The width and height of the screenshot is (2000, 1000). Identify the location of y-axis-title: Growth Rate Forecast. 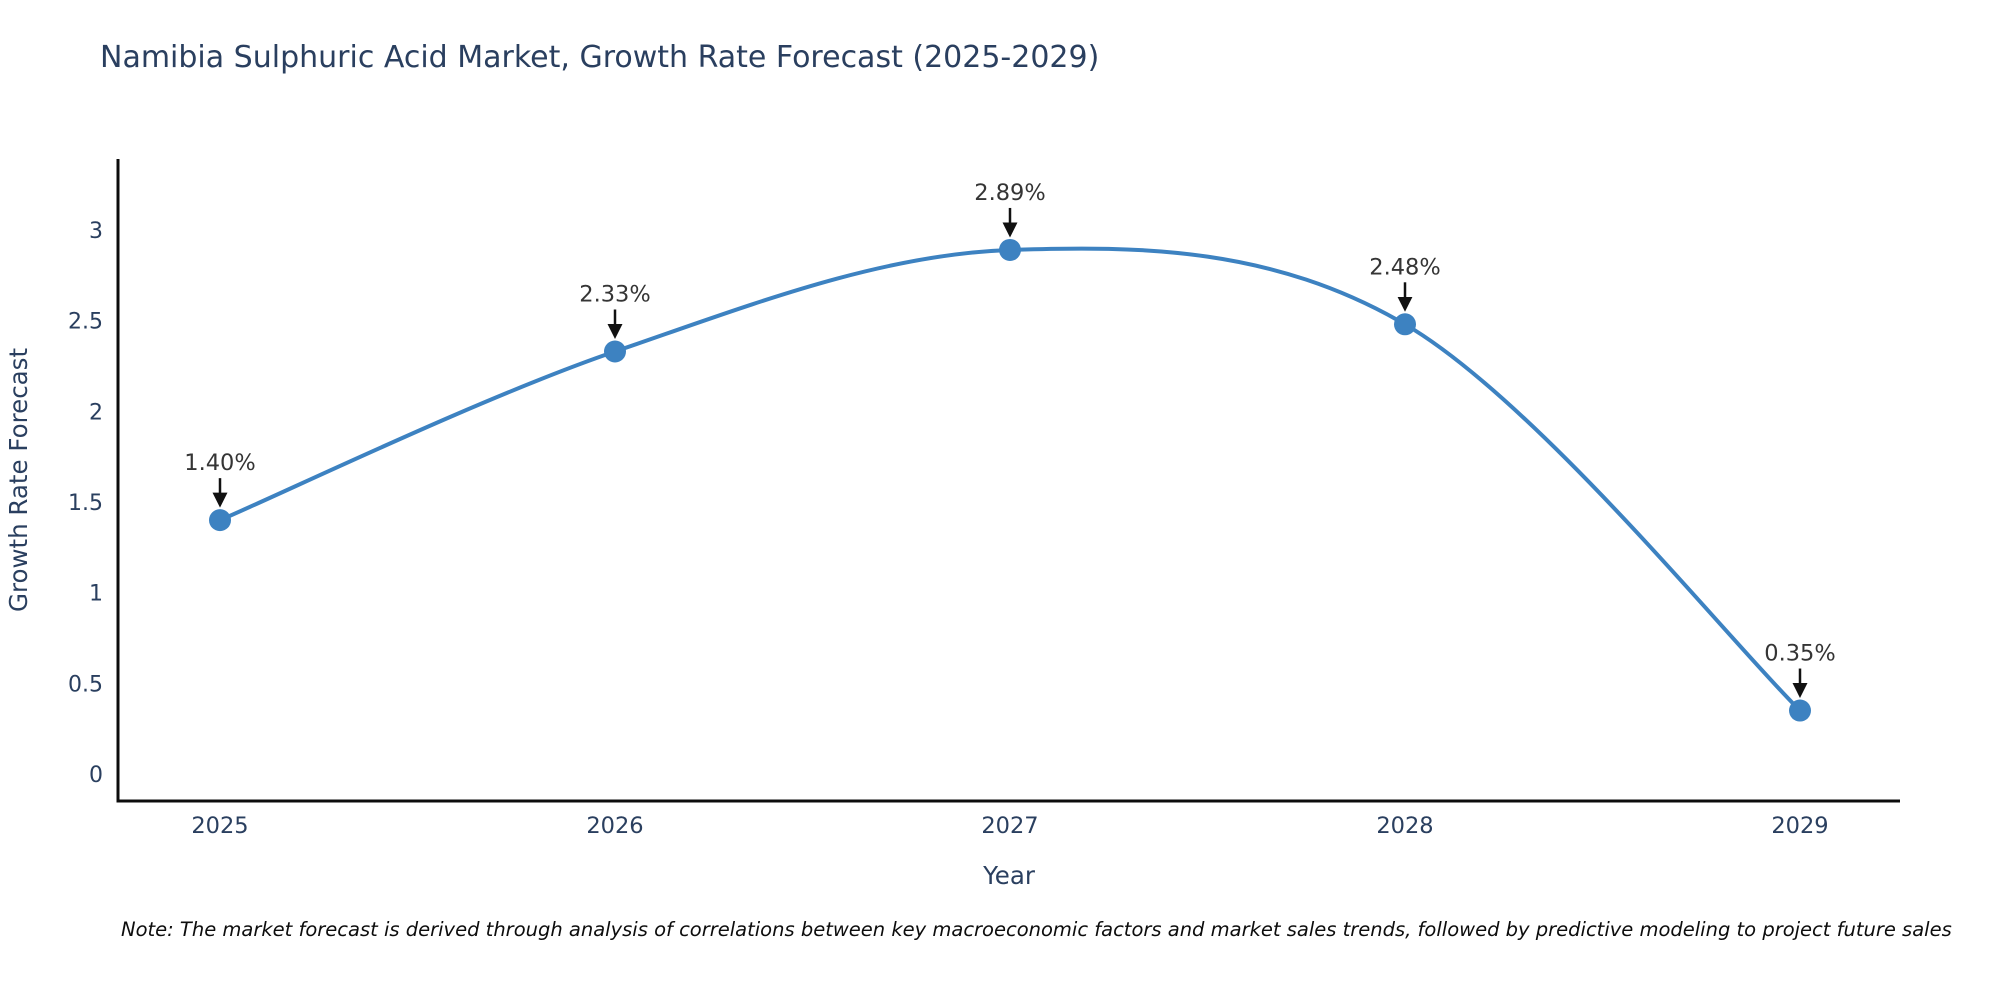
(18, 480).